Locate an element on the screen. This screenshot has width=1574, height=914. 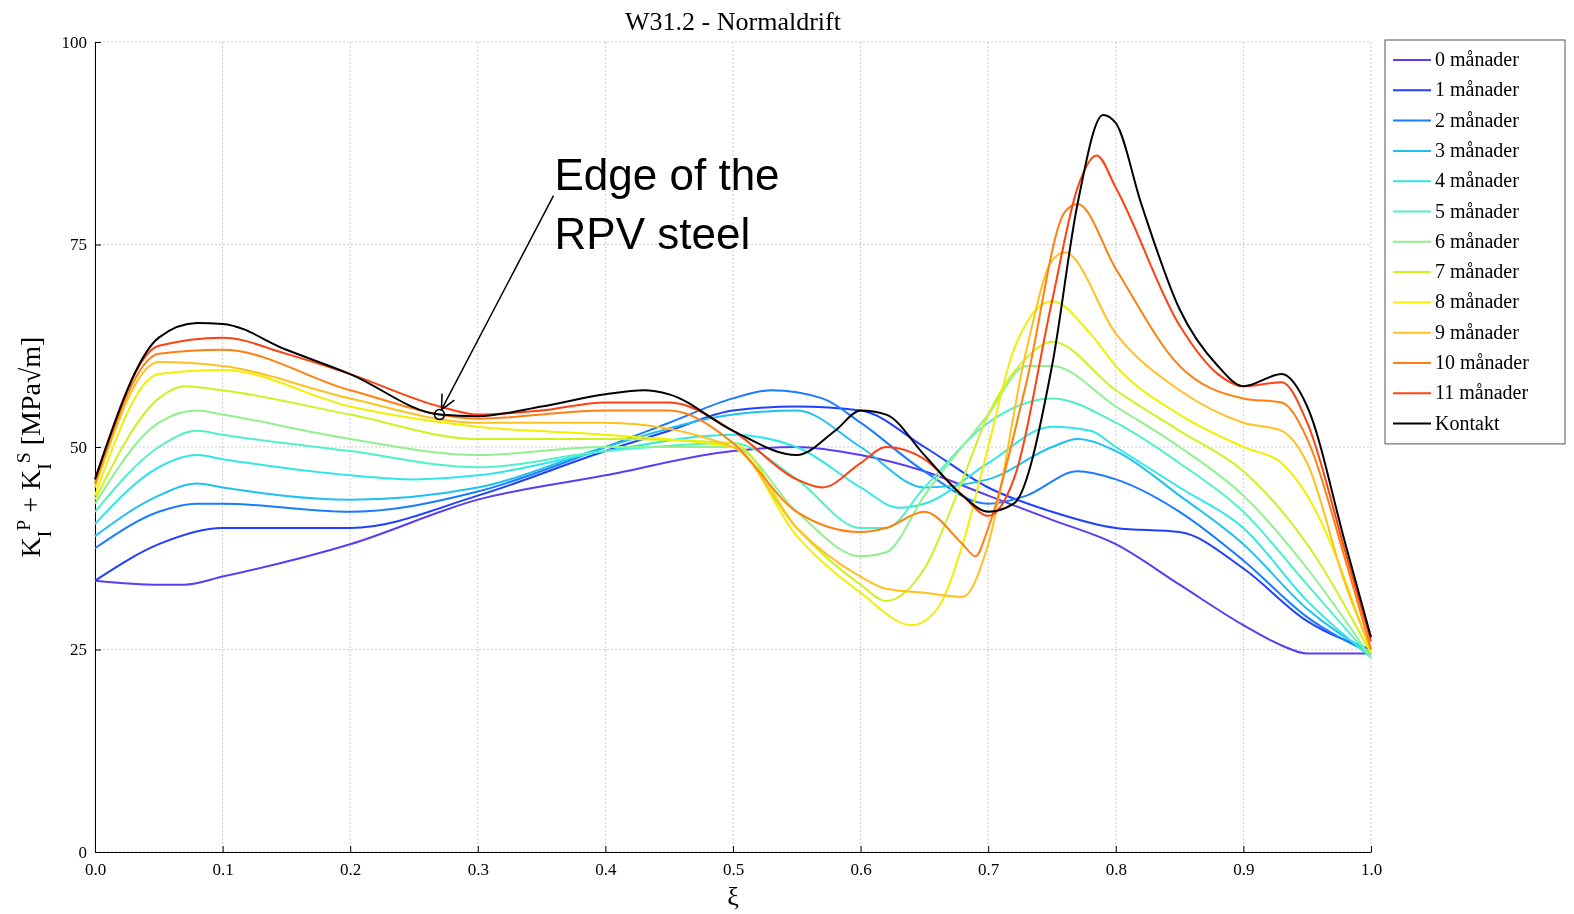
x-tick-label: 1.0 is located at coordinates (1371, 870).